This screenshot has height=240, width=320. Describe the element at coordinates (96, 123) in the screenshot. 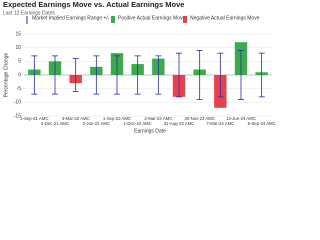

I see `x-tick-label: 2-Jun-22 AMC` at that location.